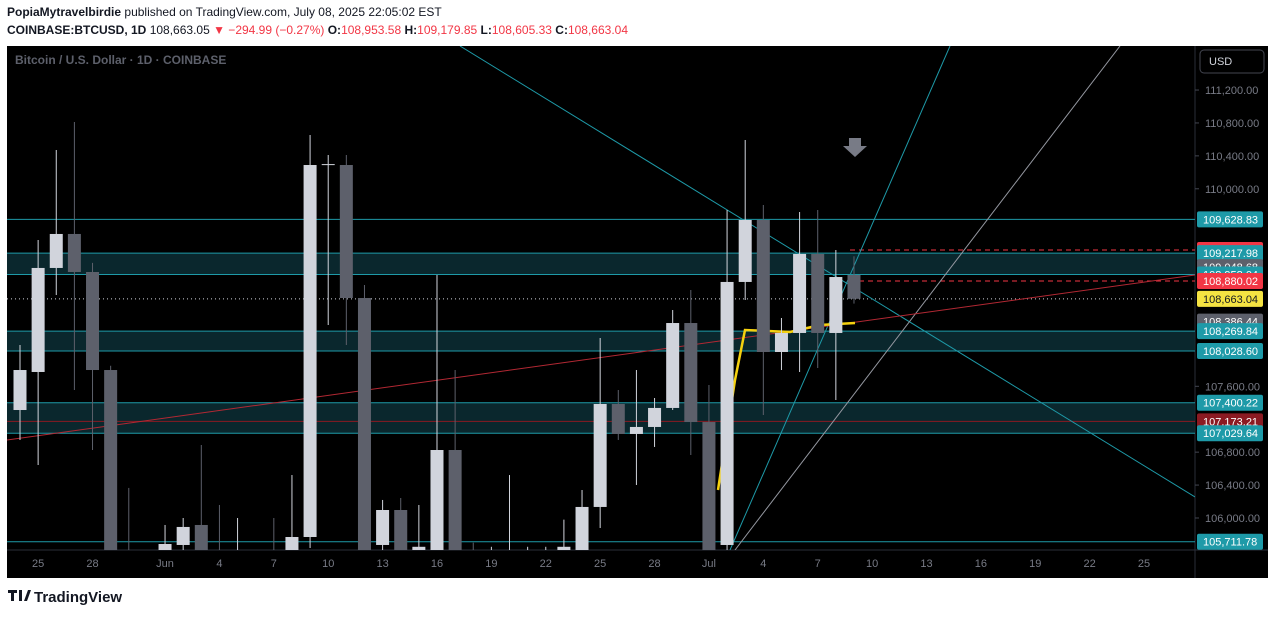  Describe the element at coordinates (334, 30) in the screenshot. I see `ohlc-label: O:` at that location.